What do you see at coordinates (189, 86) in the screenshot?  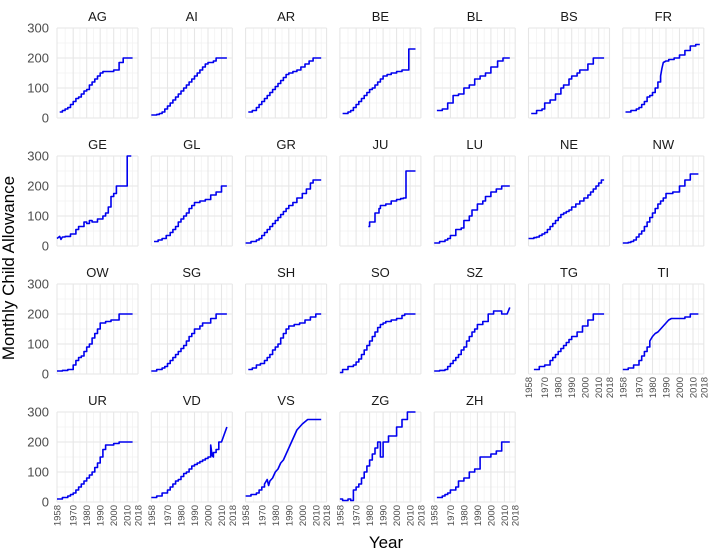 I see `series-line-ai` at bounding box center [189, 86].